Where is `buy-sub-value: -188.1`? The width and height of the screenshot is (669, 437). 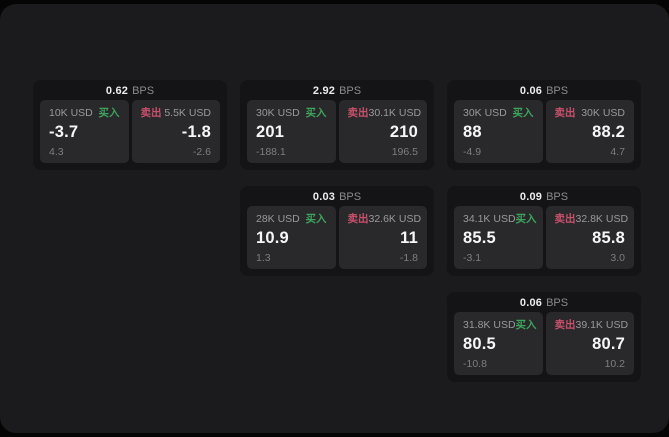 buy-sub-value: -188.1 is located at coordinates (271, 151).